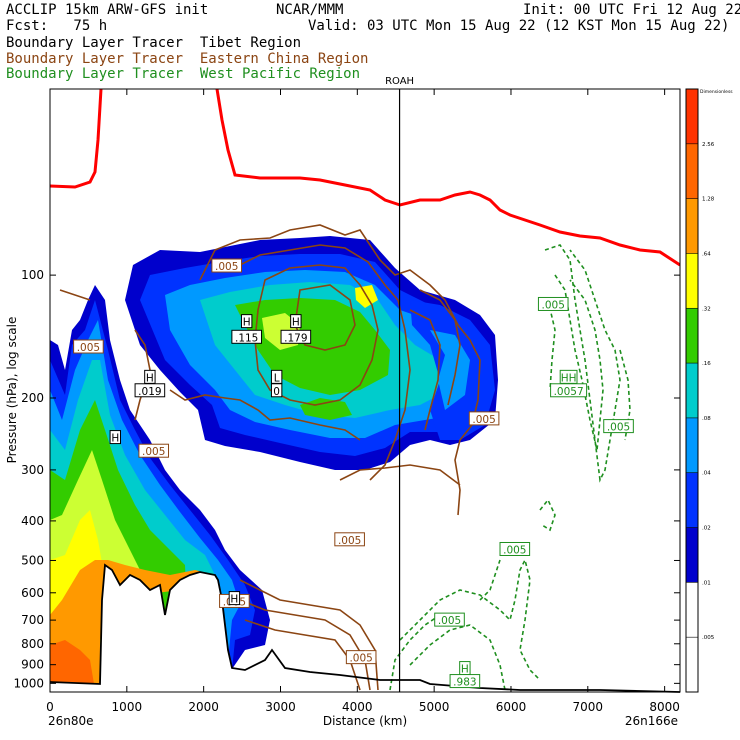 This screenshot has width=740, height=740. I want to click on contour-label-11: H, so click(247, 323).